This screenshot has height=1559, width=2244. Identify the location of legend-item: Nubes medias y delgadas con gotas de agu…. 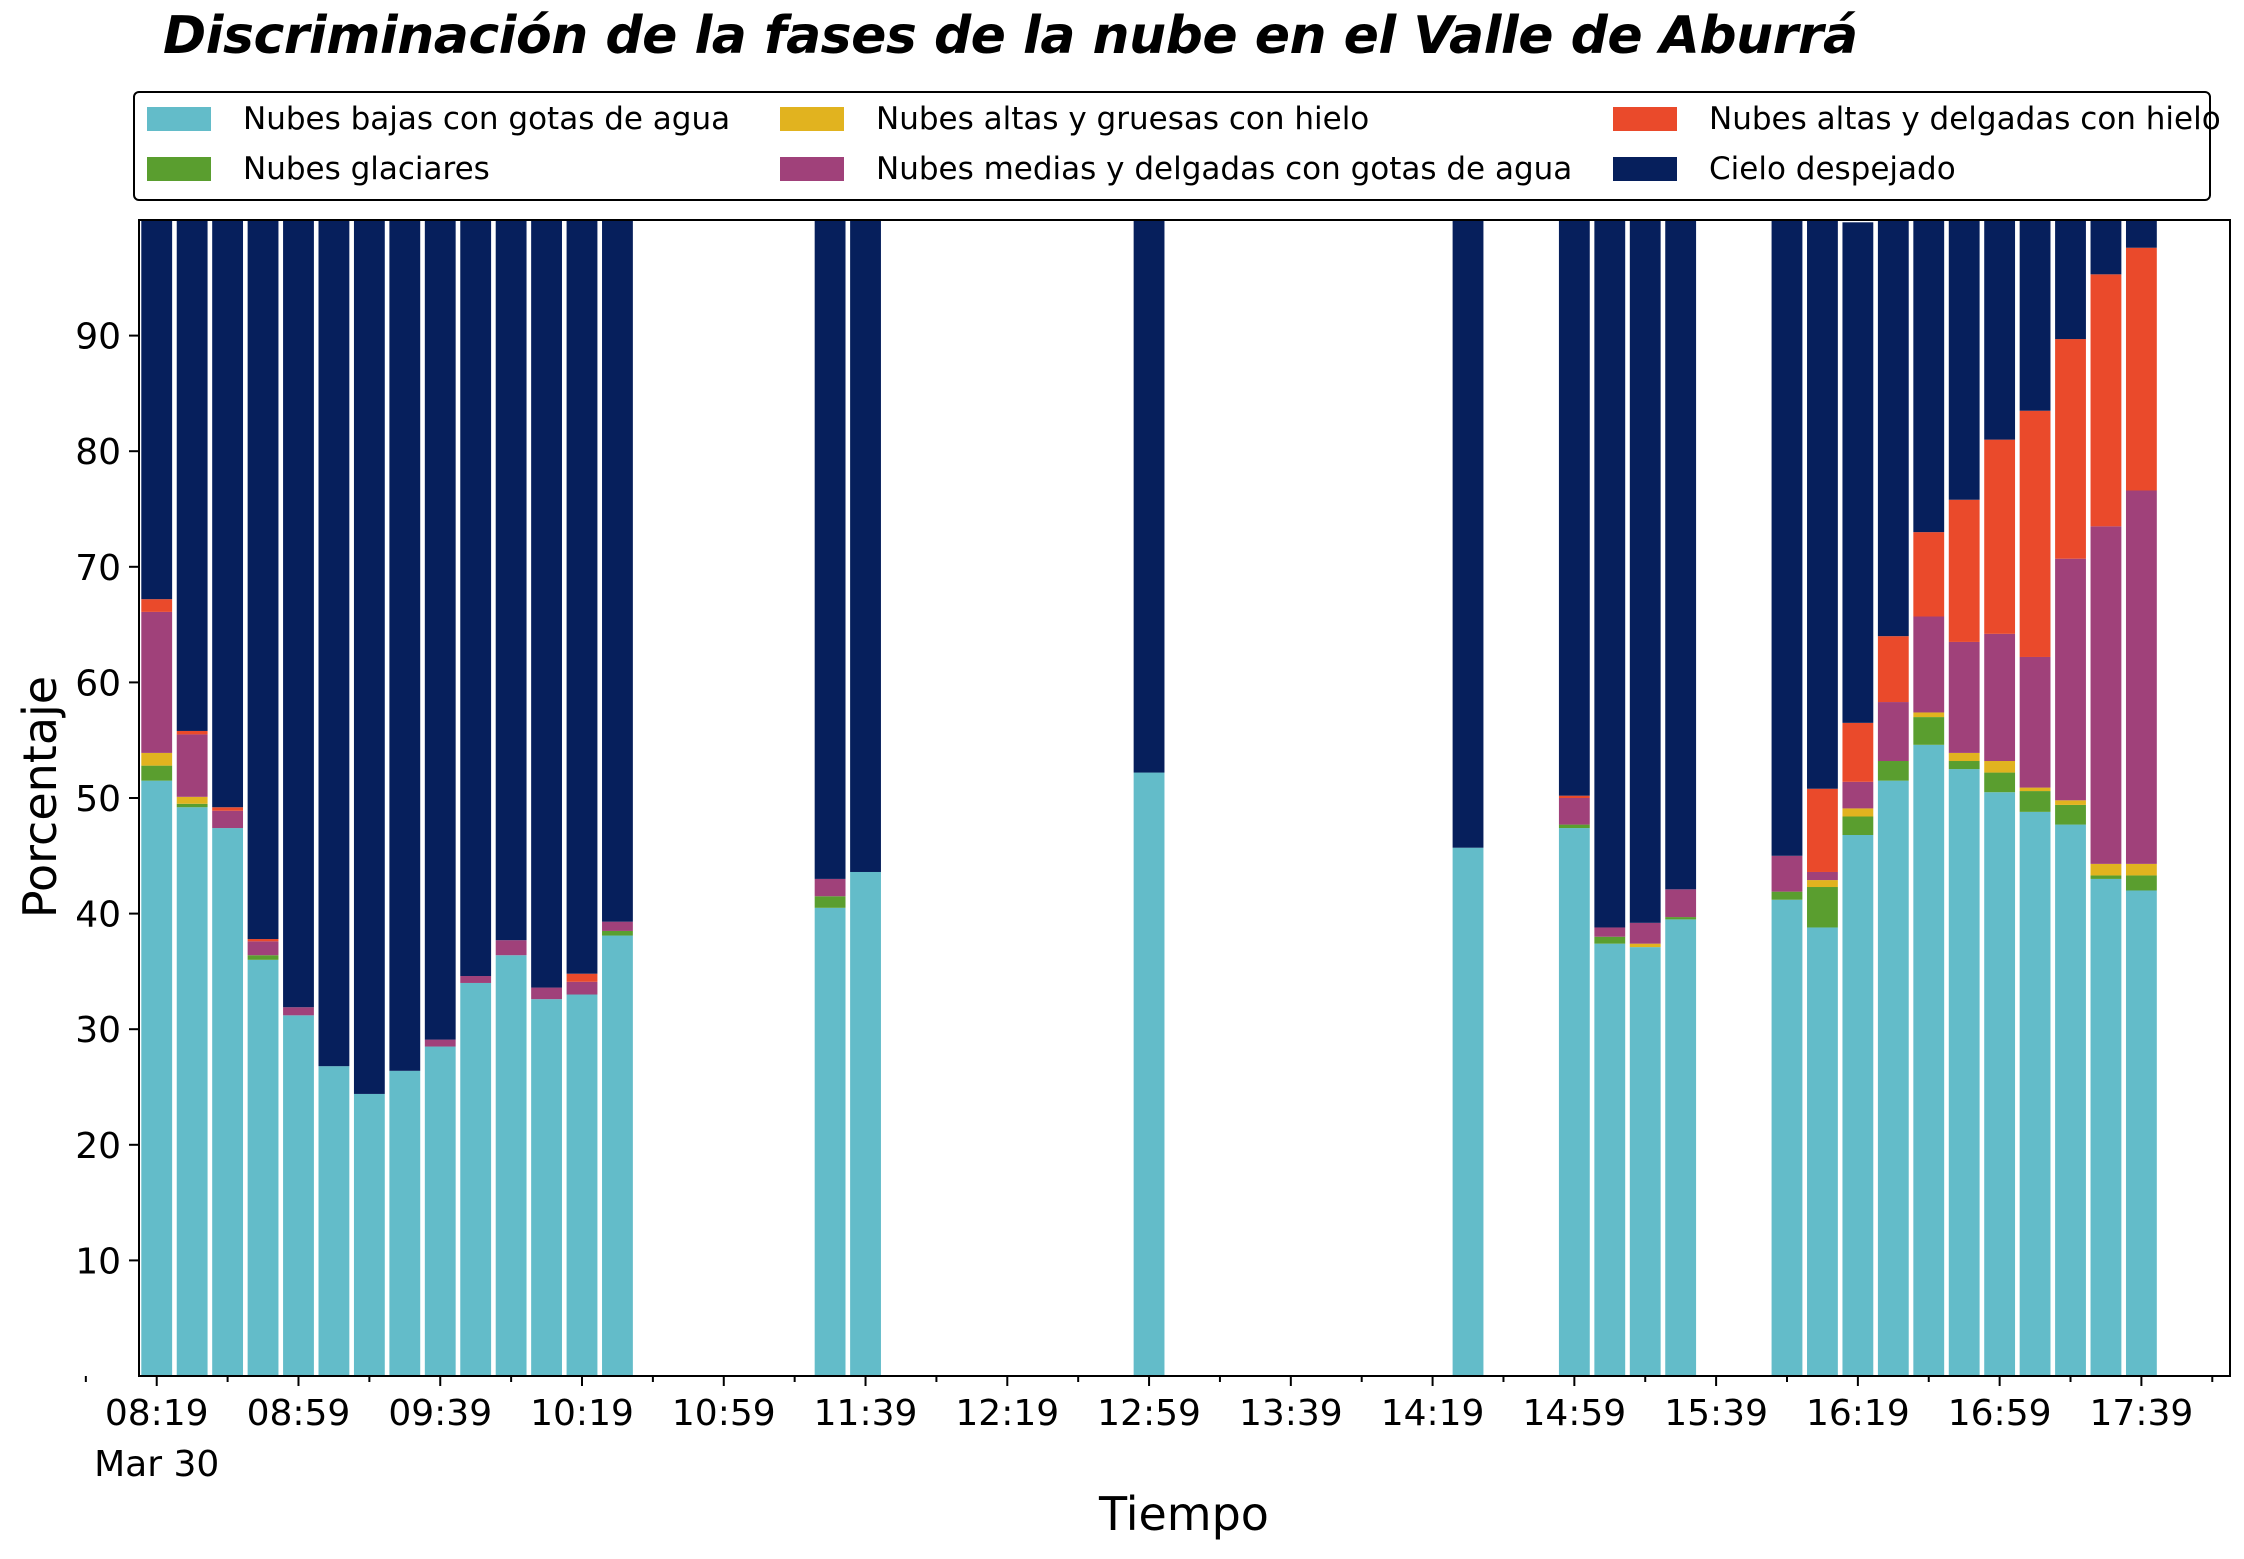
(1176, 169).